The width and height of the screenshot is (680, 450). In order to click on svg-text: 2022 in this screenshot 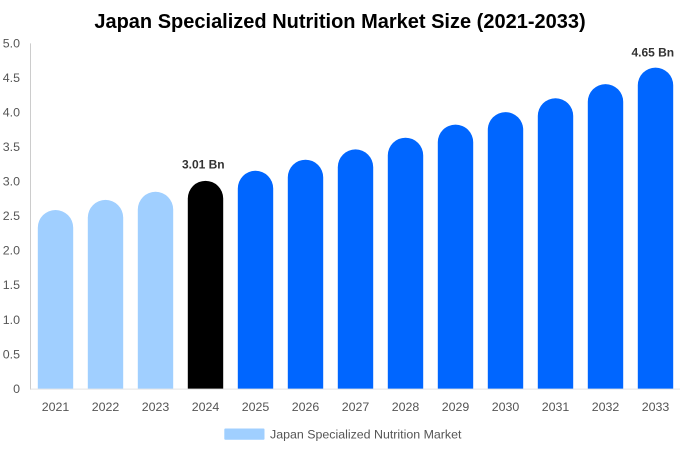, I will do `click(106, 407)`.